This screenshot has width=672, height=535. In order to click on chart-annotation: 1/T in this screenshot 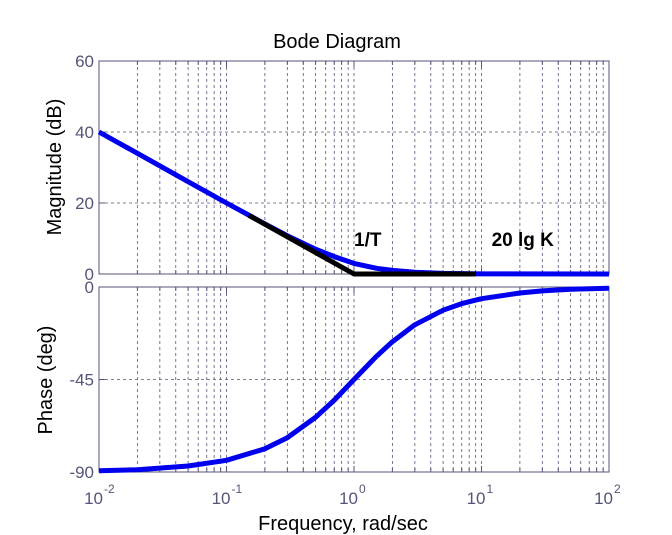, I will do `click(368, 240)`.